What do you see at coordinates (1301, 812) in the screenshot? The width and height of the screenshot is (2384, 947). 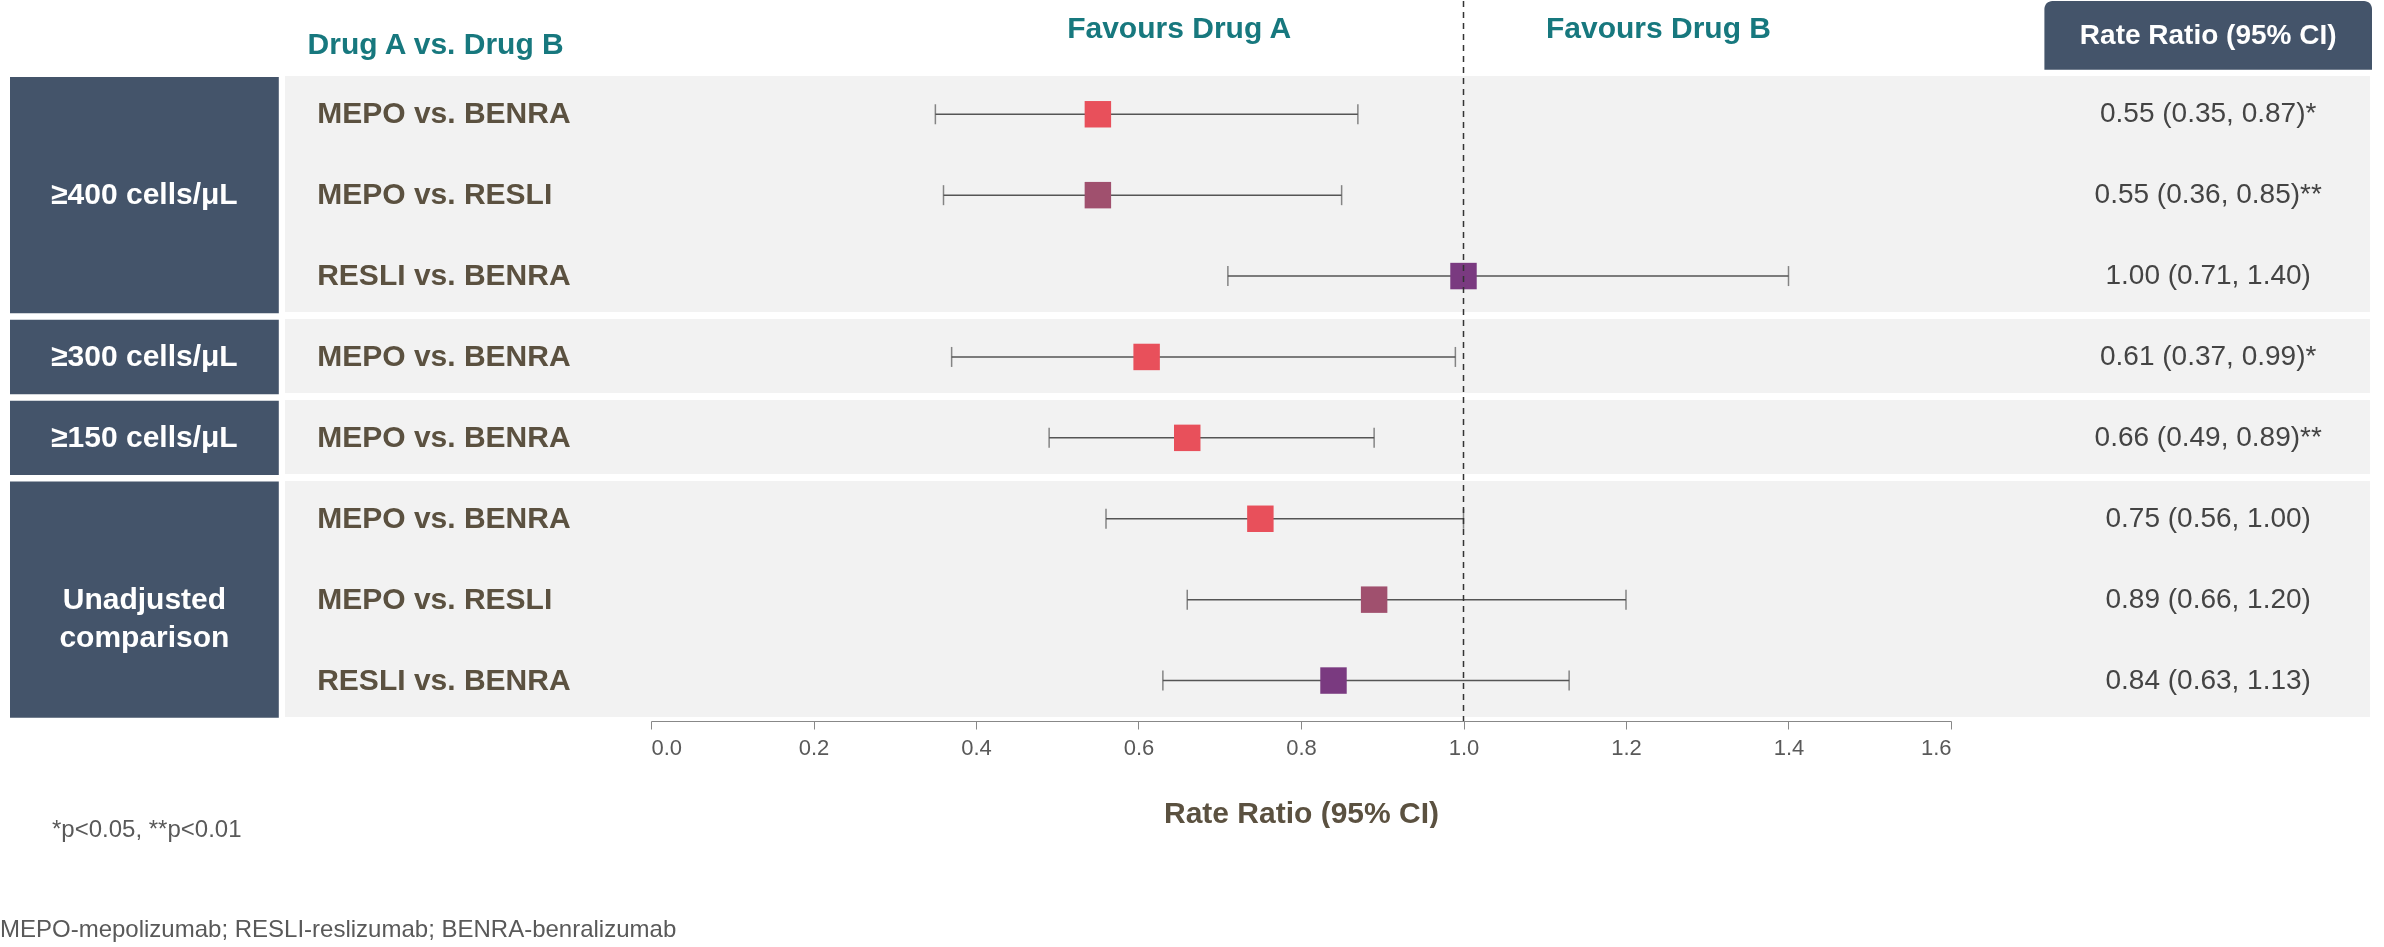 I see `x-axis-title: Rate Ratio (95% CI)` at bounding box center [1301, 812].